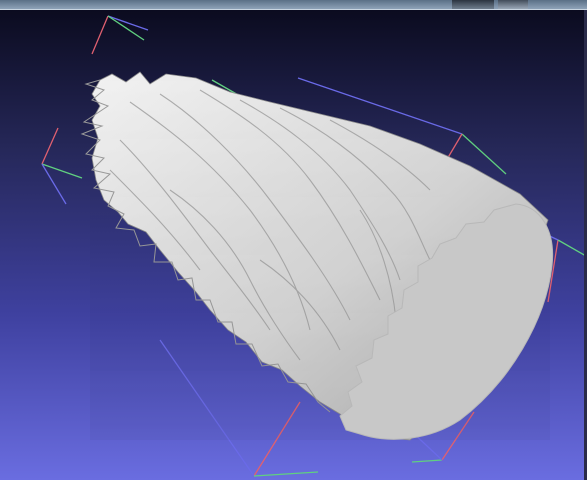  What do you see at coordinates (120, 35) in the screenshot?
I see `bbox-corner-top-left` at bounding box center [120, 35].